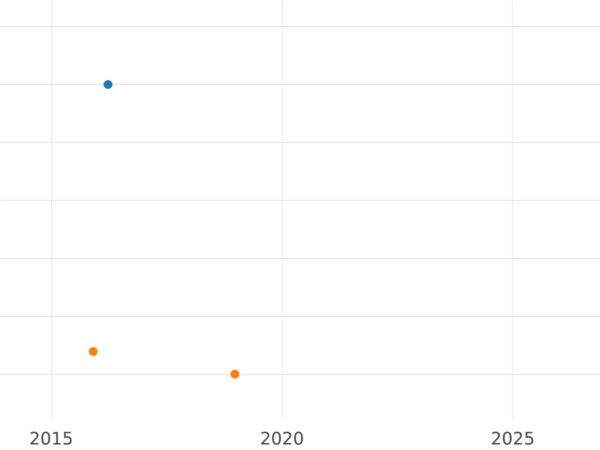  I want to click on x-tick-label: 2020, so click(282, 440).